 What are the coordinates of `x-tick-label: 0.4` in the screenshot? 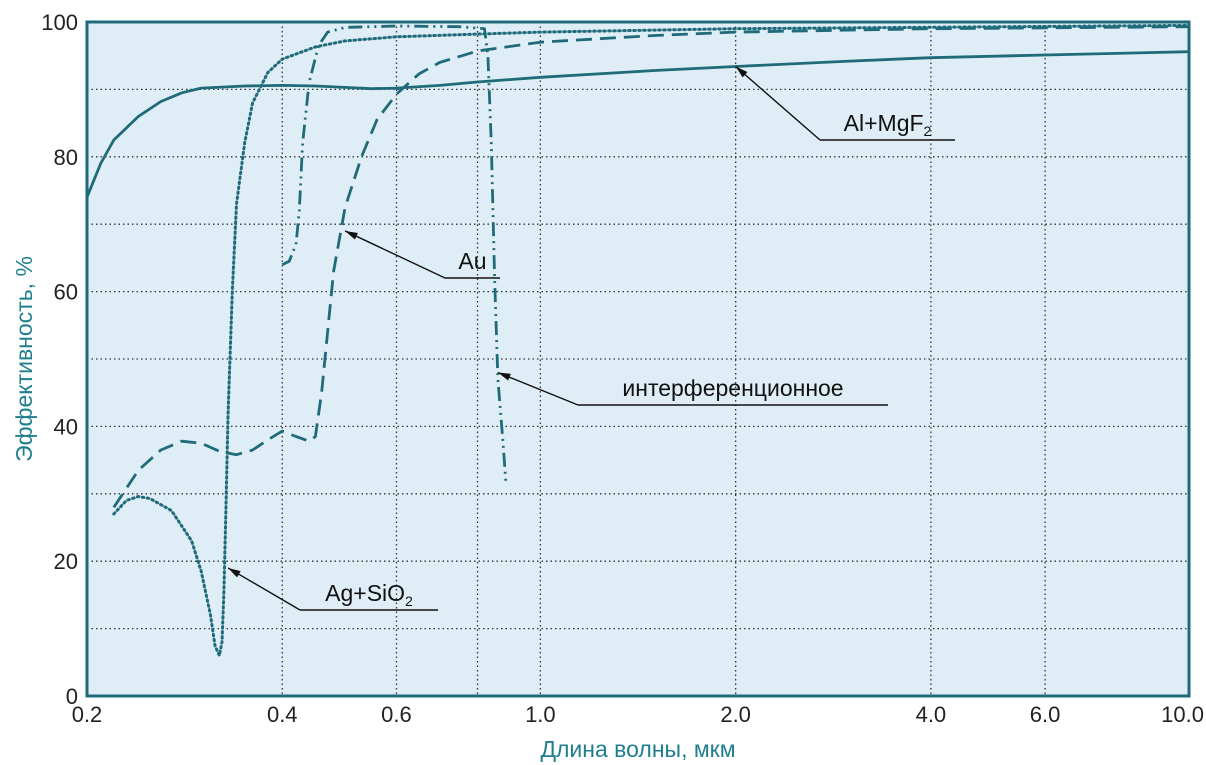 It's located at (282, 714).